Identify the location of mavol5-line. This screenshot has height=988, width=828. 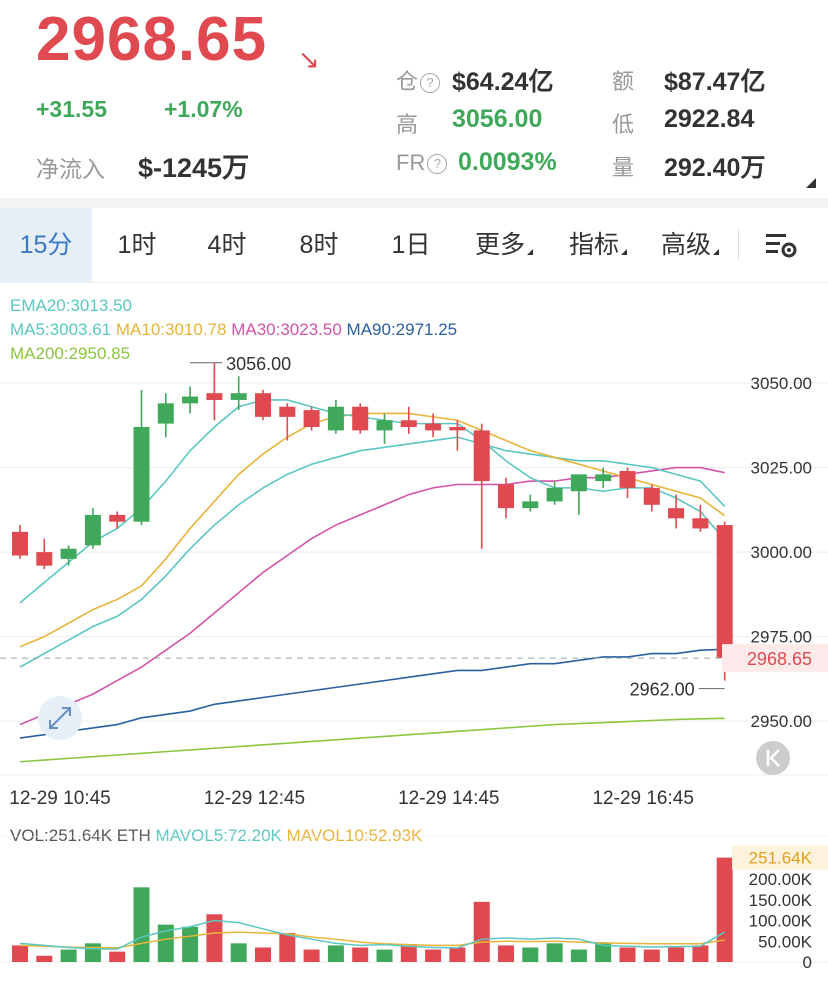
(372, 934).